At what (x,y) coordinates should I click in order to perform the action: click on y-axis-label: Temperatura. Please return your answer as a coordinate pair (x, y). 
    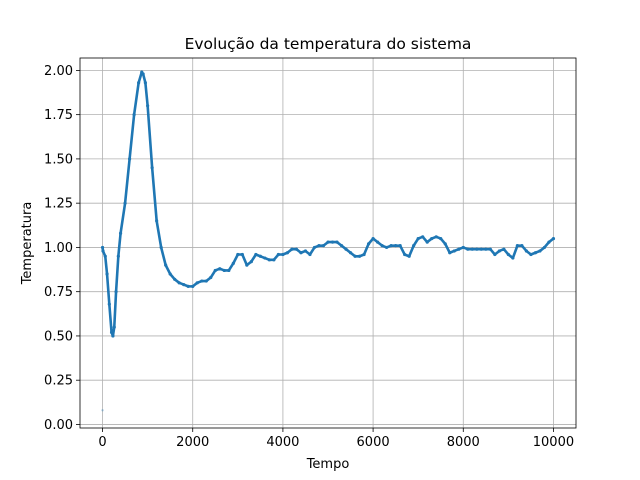
    Looking at the image, I should click on (27, 244).